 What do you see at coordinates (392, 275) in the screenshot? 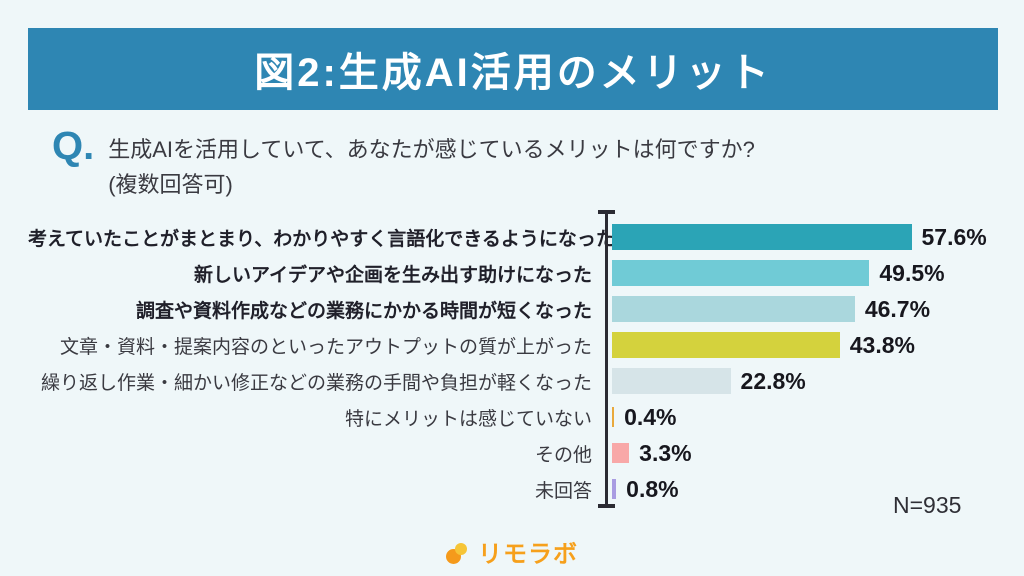
I see `bar-category-label: 新しいアイデアや企画を生み出す助けになった` at bounding box center [392, 275].